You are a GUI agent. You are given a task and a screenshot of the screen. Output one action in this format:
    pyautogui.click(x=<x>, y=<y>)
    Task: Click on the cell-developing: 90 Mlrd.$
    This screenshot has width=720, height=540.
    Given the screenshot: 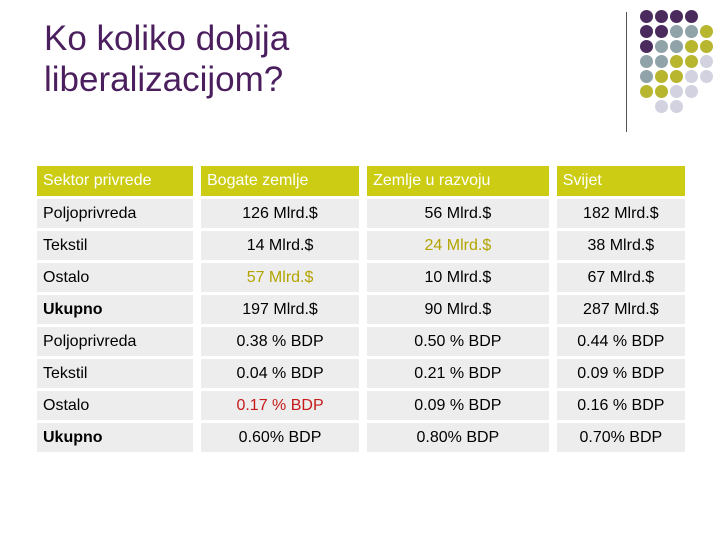 What is the action you would take?
    pyautogui.click(x=458, y=309)
    